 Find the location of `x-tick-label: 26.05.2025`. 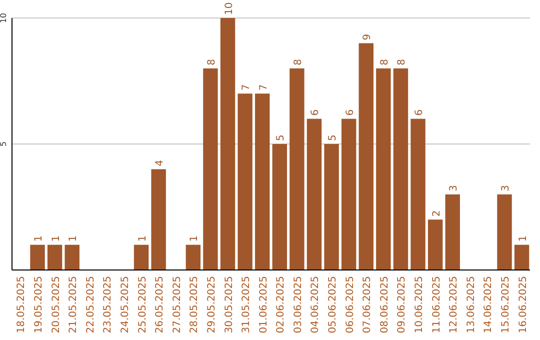

x-tick-label: 26.05.2025 is located at coordinates (160, 305).